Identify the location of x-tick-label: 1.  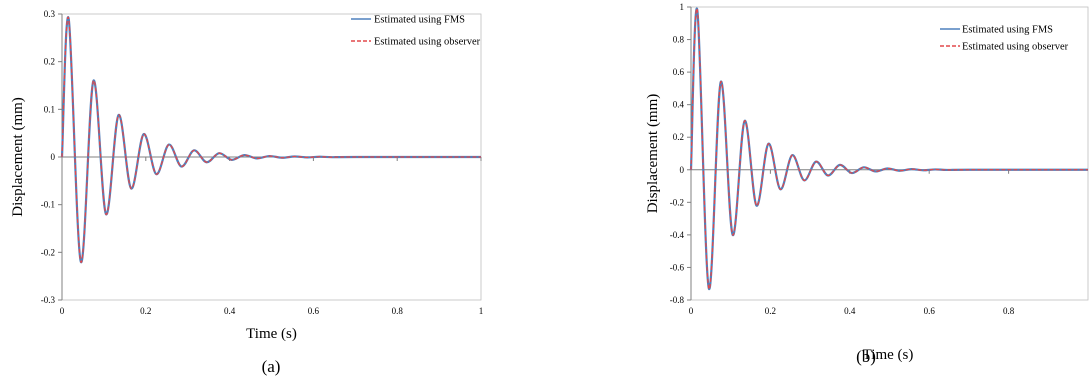
(481, 311).